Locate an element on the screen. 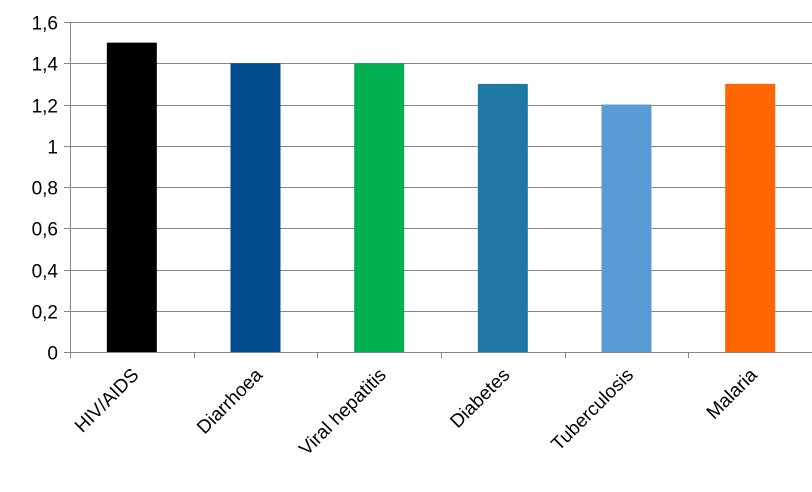 The image size is (812, 492). y-tick-label: 0,2 is located at coordinates (45, 313).